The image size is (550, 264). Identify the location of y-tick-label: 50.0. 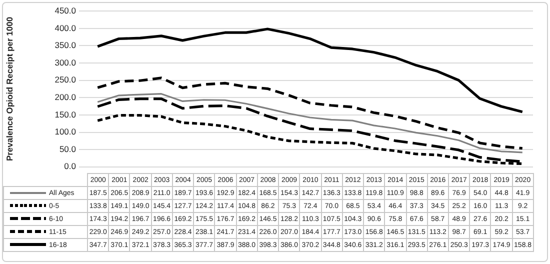
(67, 149).